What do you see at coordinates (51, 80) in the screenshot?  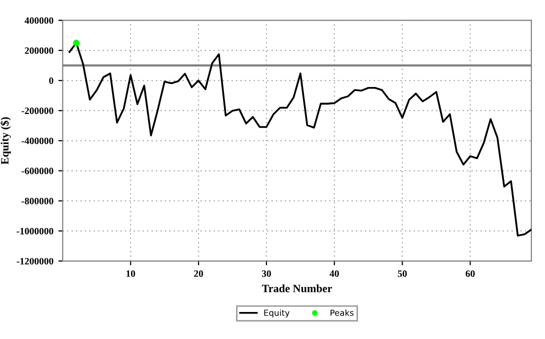 I see `y-tick-label: 0` at bounding box center [51, 80].